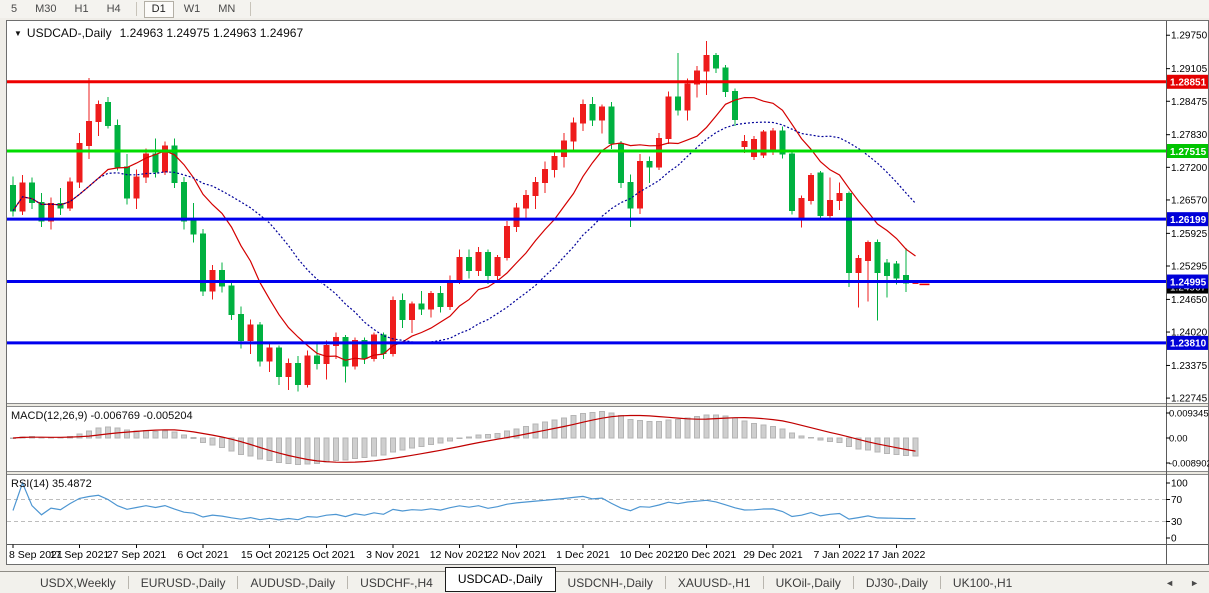  What do you see at coordinates (500, 579) in the screenshot?
I see `chart-tab-usdcad: USDCAD-,Daily` at bounding box center [500, 579].